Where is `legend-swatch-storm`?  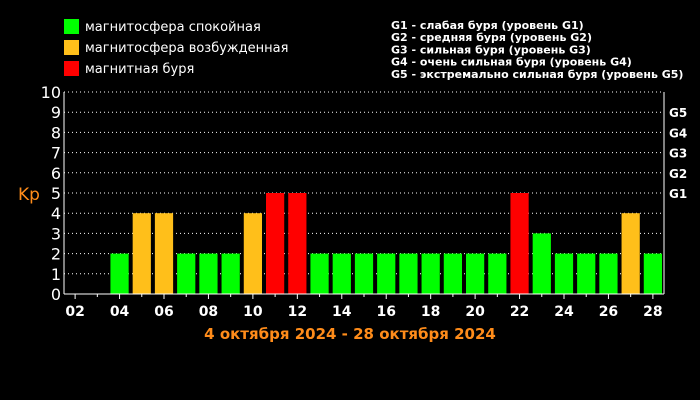
legend-swatch-storm is located at coordinates (71, 68).